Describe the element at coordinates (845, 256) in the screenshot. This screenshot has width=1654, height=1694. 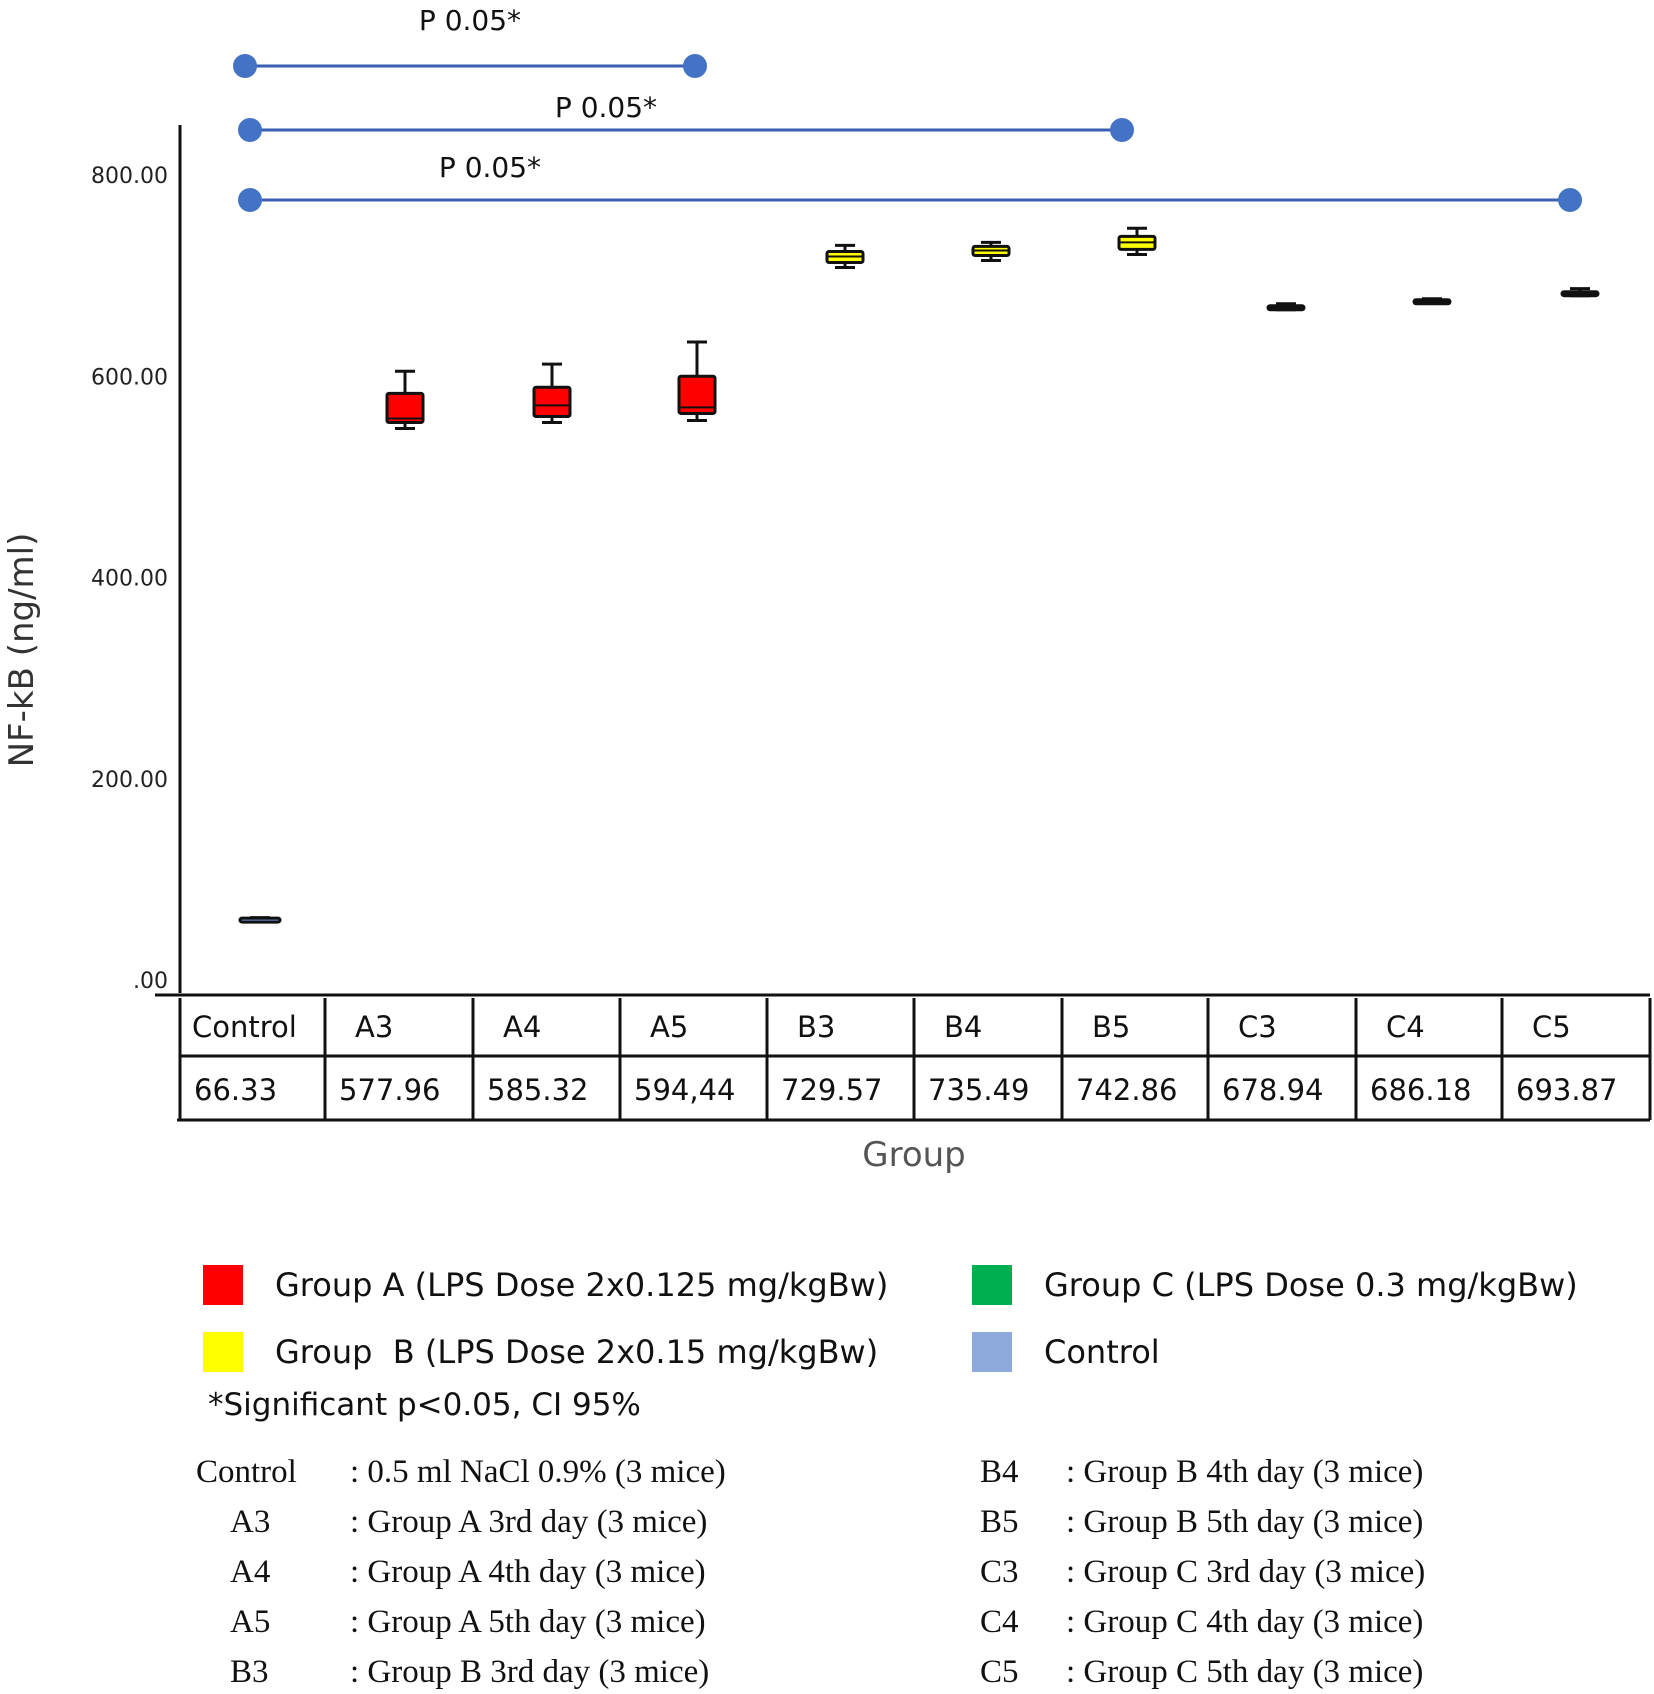
I see `box-b3` at that location.